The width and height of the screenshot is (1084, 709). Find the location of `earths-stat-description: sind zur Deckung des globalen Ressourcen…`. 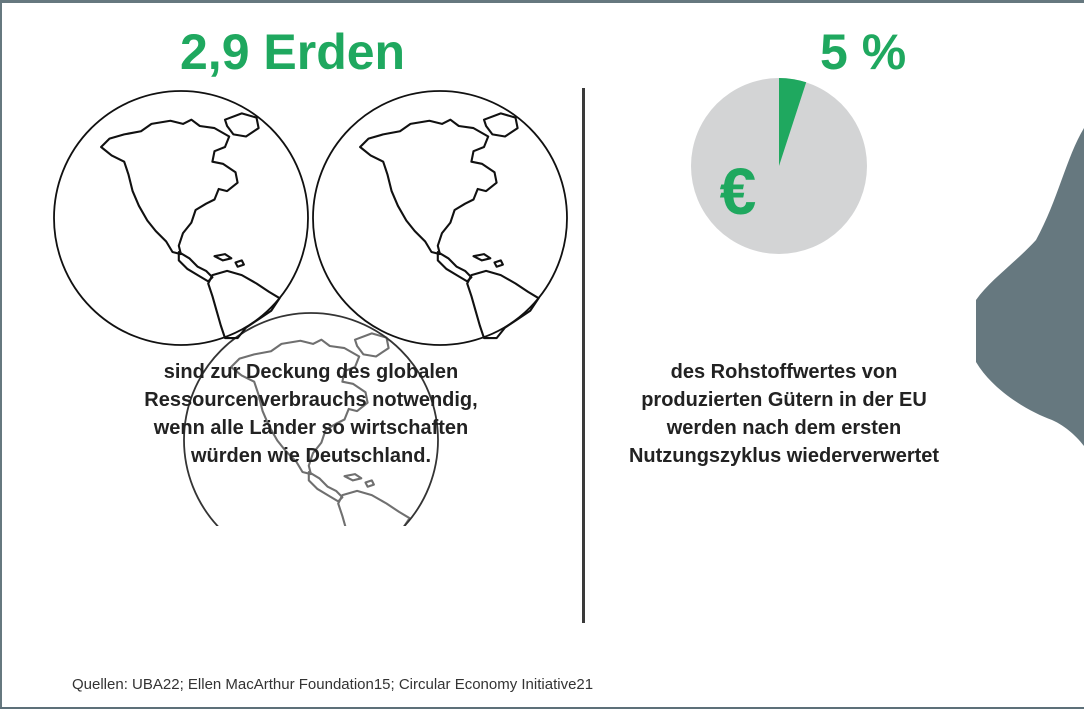

earths-stat-description: sind zur Deckung des globalen Ressourcen… is located at coordinates (310, 414).